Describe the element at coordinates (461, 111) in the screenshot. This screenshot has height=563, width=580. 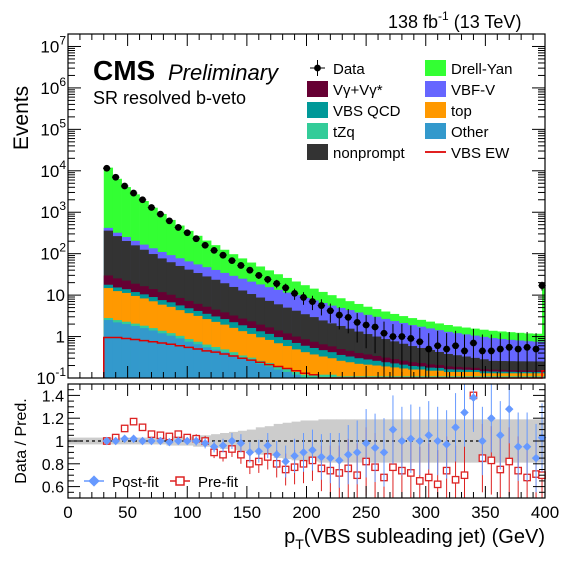
I see `legend-label: top` at that location.